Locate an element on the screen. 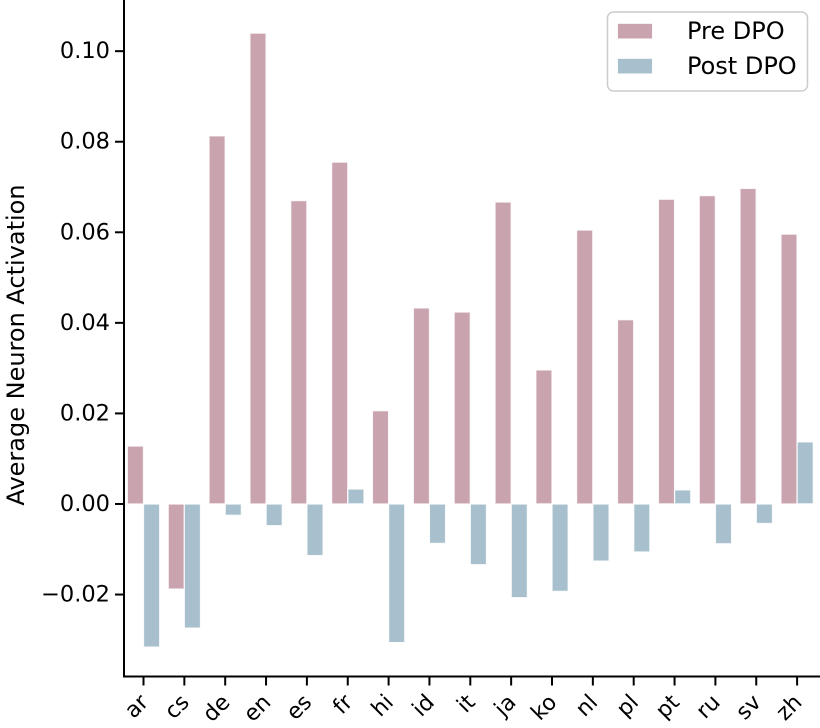 The width and height of the screenshot is (820, 728). bar-pre-dpo-ar is located at coordinates (135, 475).